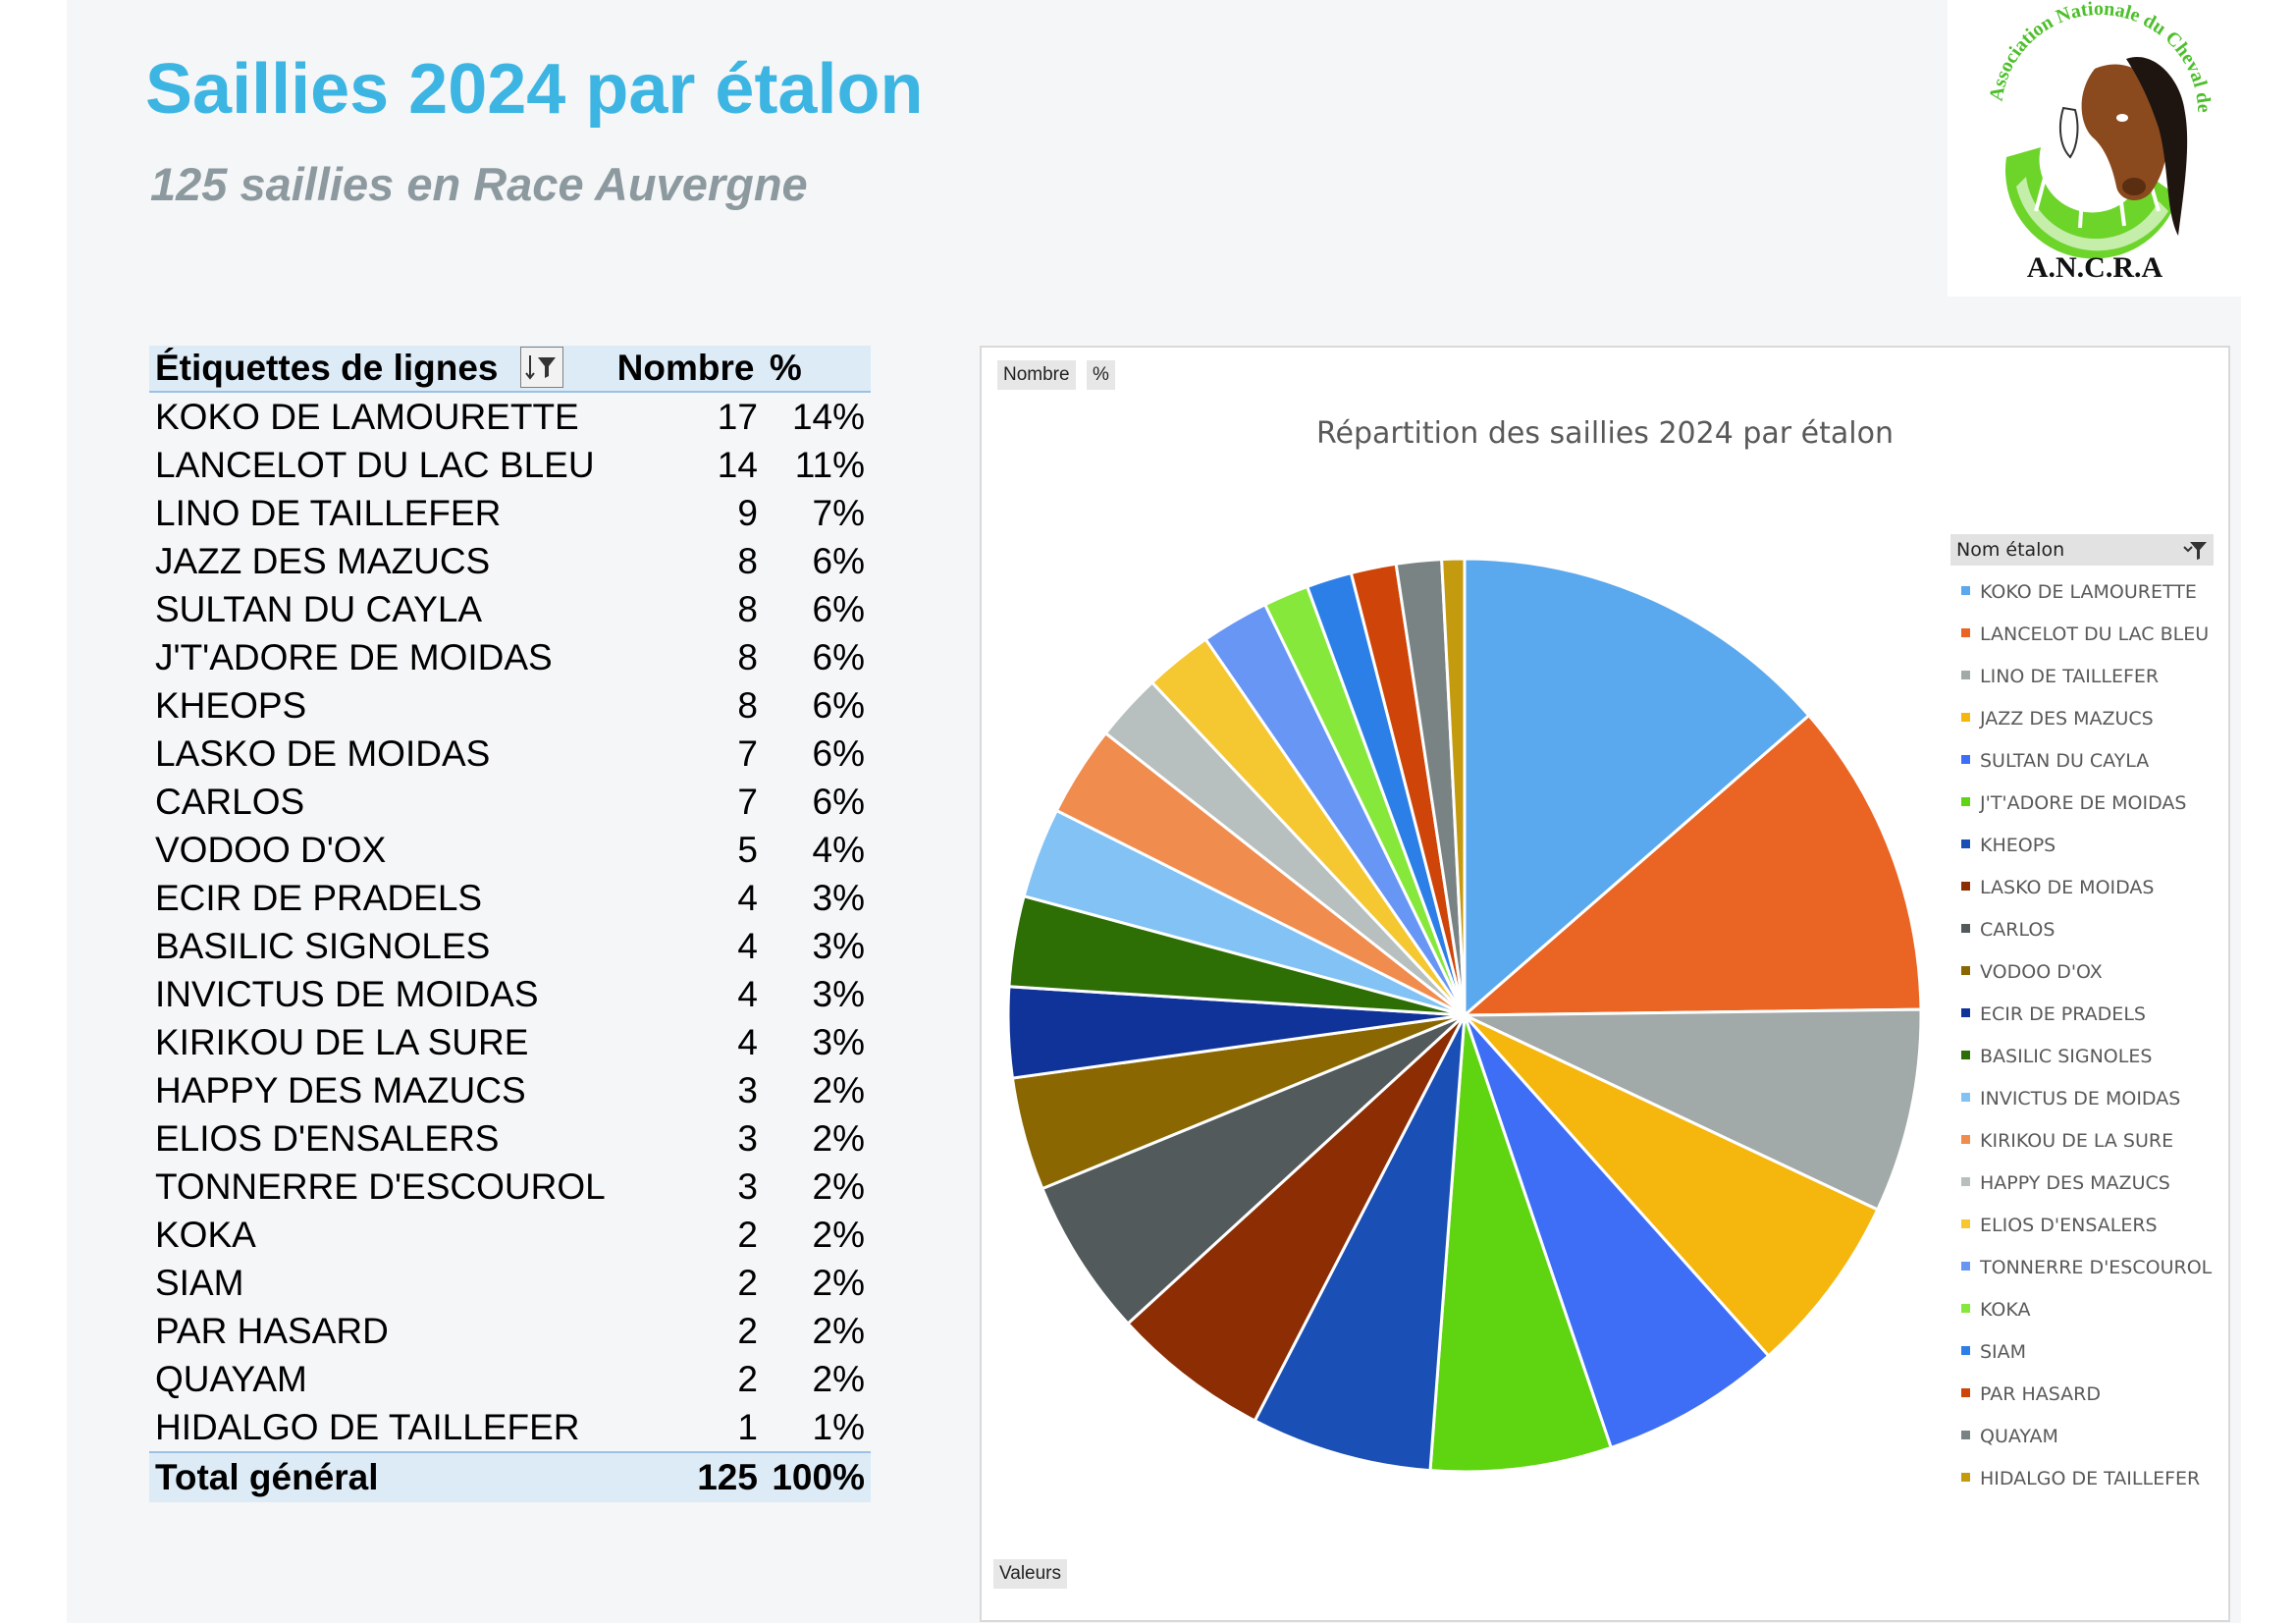 The height and width of the screenshot is (1624, 2296). Describe the element at coordinates (2086, 1479) in the screenshot. I see `legend-entry: HIDALGO DE TAILLEFER` at that location.